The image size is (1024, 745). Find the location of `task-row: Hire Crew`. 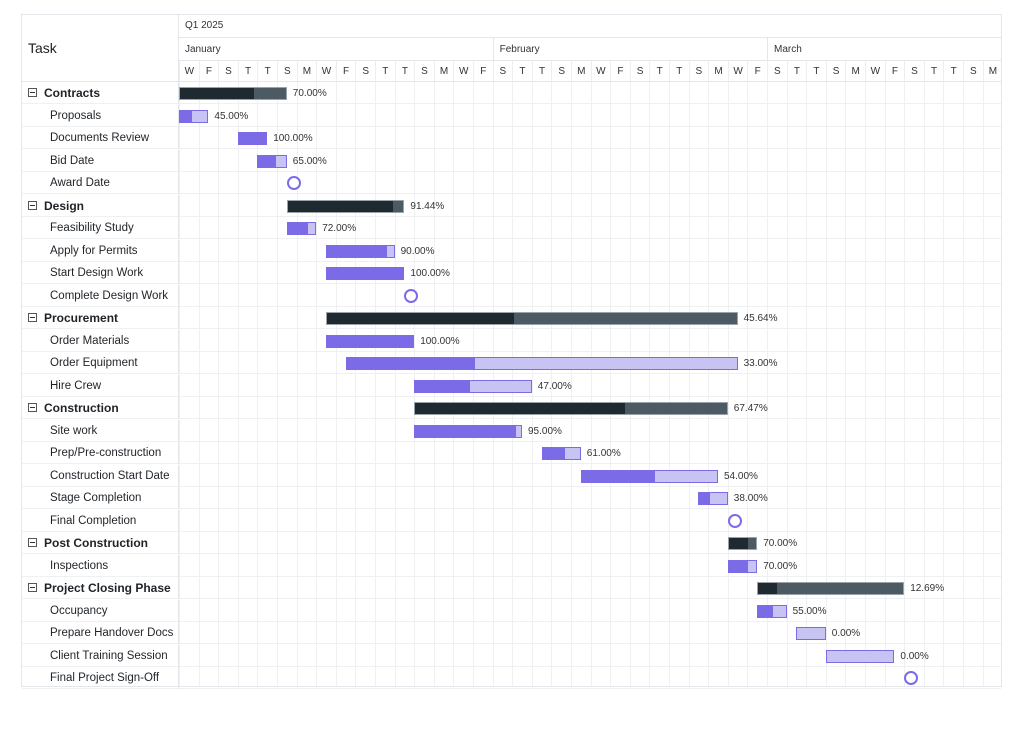

task-row: Hire Crew is located at coordinates (511, 385).